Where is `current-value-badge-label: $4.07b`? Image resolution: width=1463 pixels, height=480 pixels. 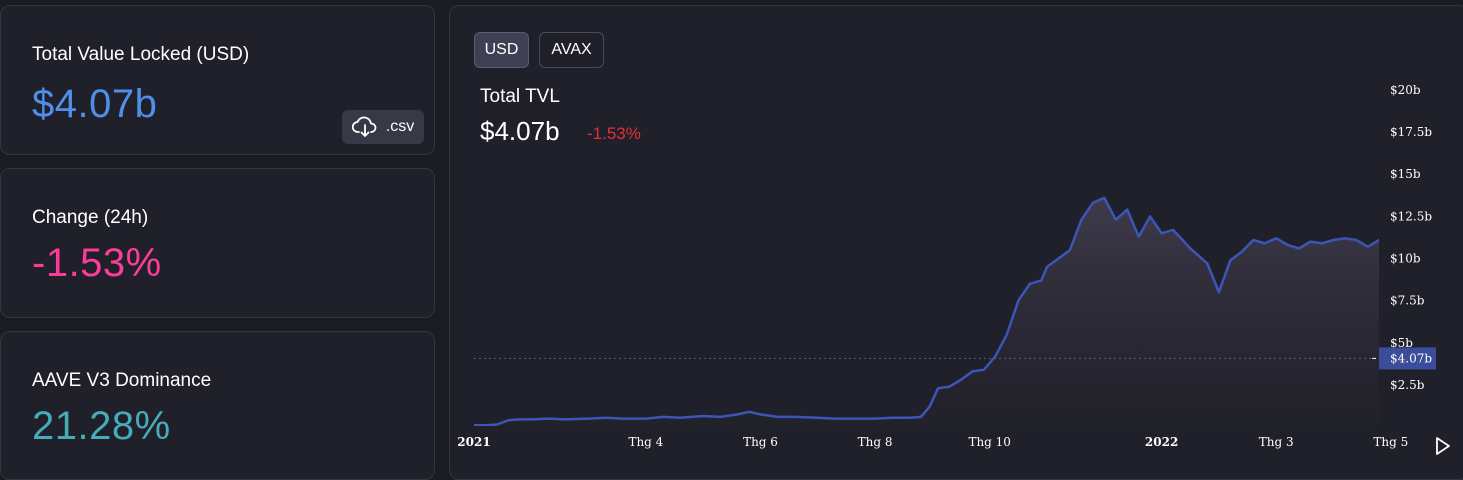 current-value-badge-label: $4.07b is located at coordinates (1411, 358).